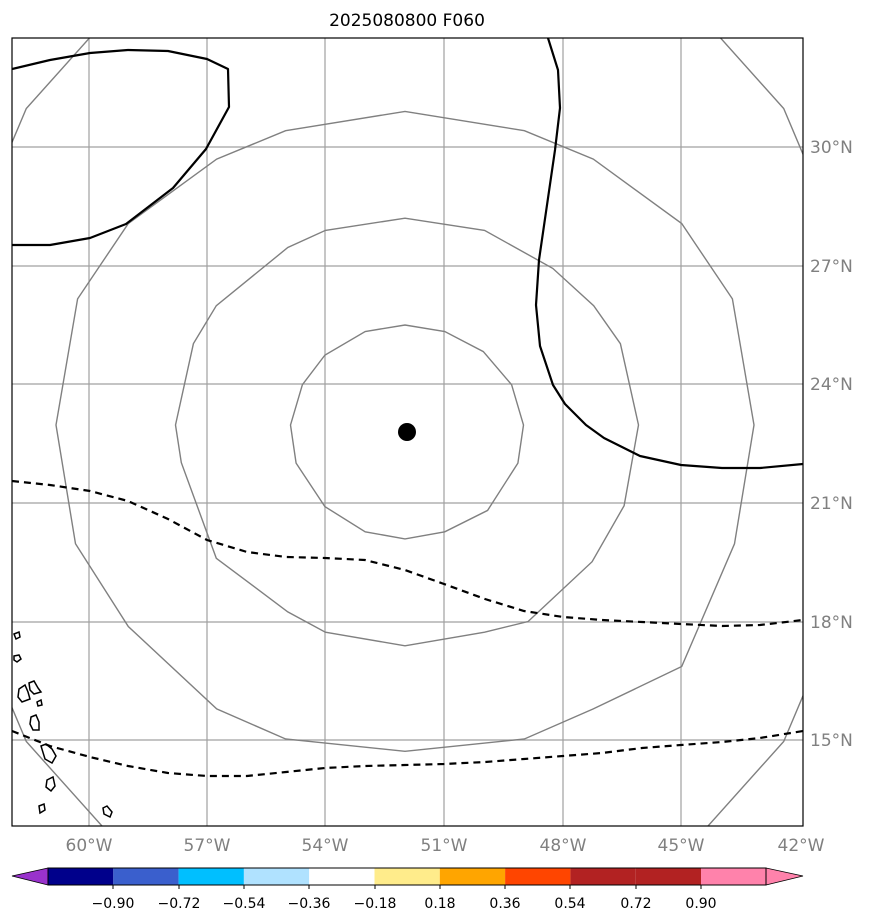 Image resolution: width=873 pixels, height=924 pixels. Describe the element at coordinates (439, 904) in the screenshot. I see `colorbar-label-6: 0.18` at that location.